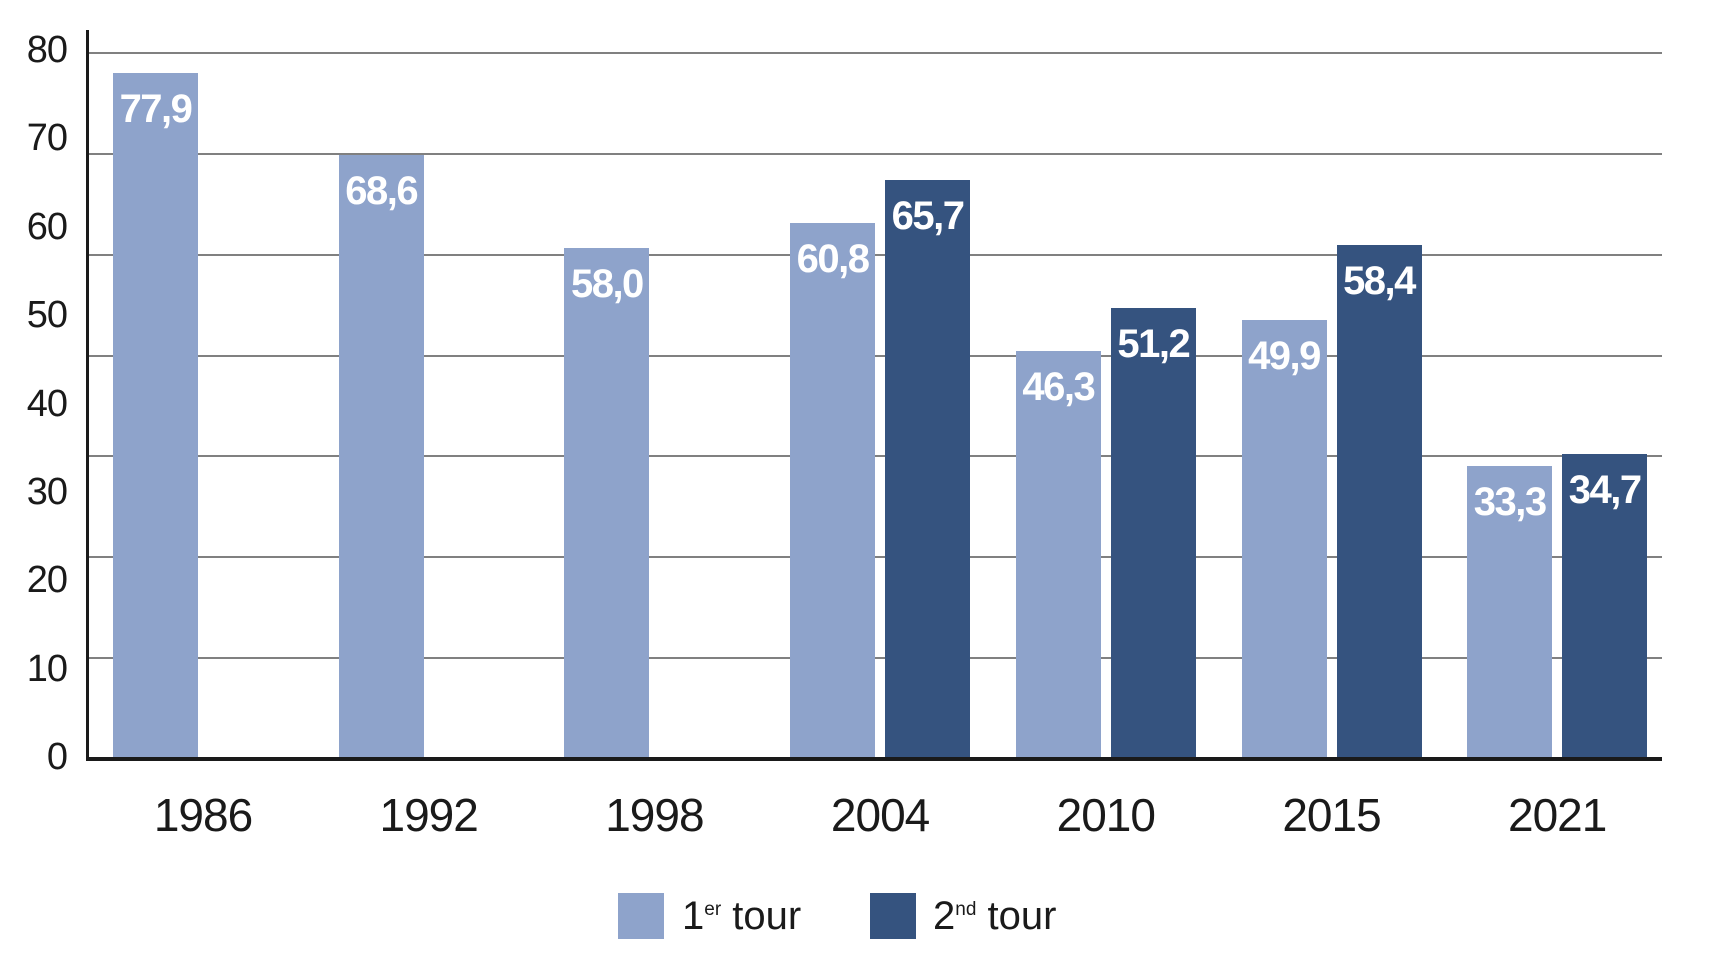  Describe the element at coordinates (833, 491) in the screenshot. I see `bar-2004-1er-tour: 60,8` at that location.